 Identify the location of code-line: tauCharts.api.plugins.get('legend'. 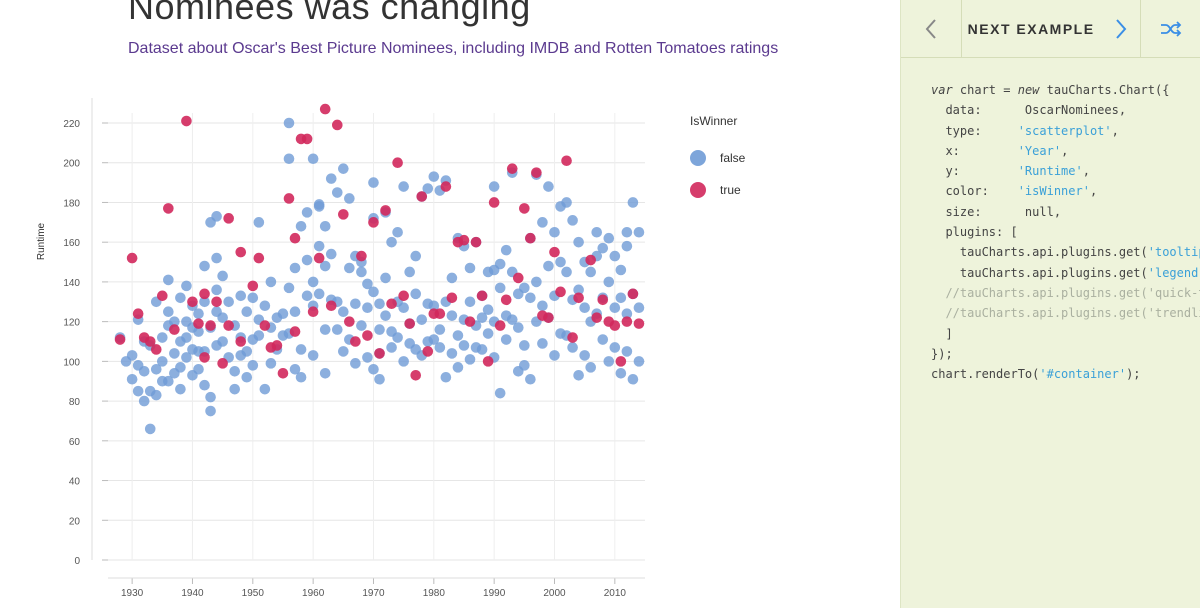
(1065, 273).